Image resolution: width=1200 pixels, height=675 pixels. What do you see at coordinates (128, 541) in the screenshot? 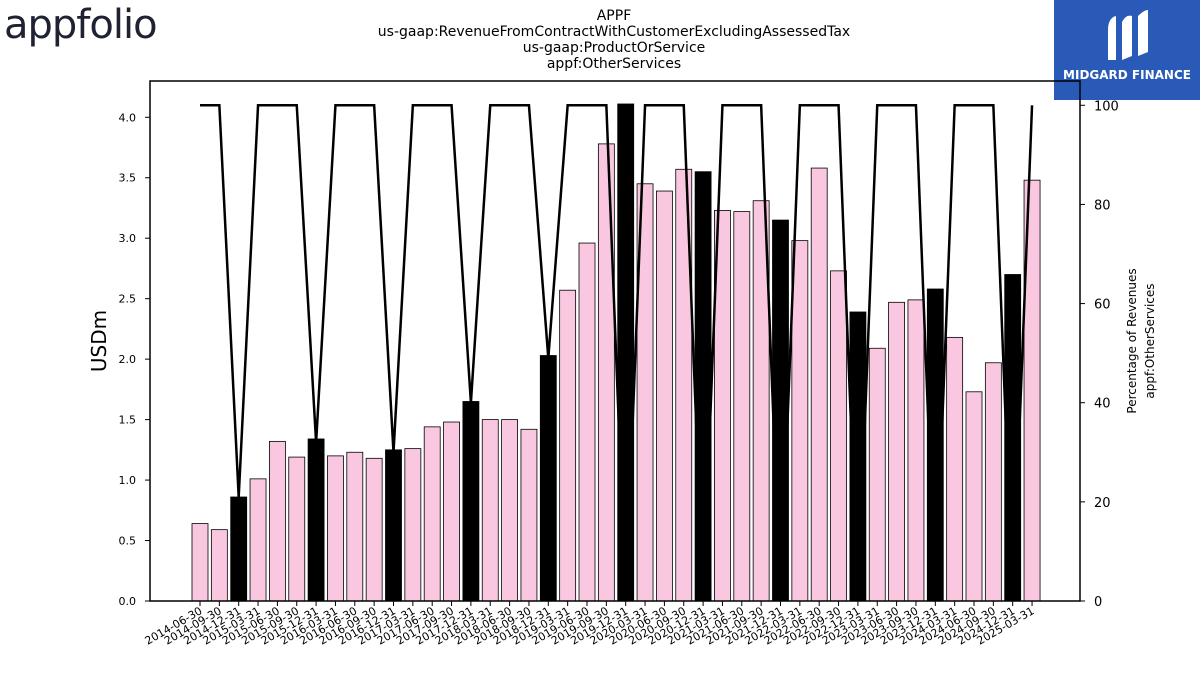
I see `y-tick-label: 0.5` at bounding box center [128, 541].